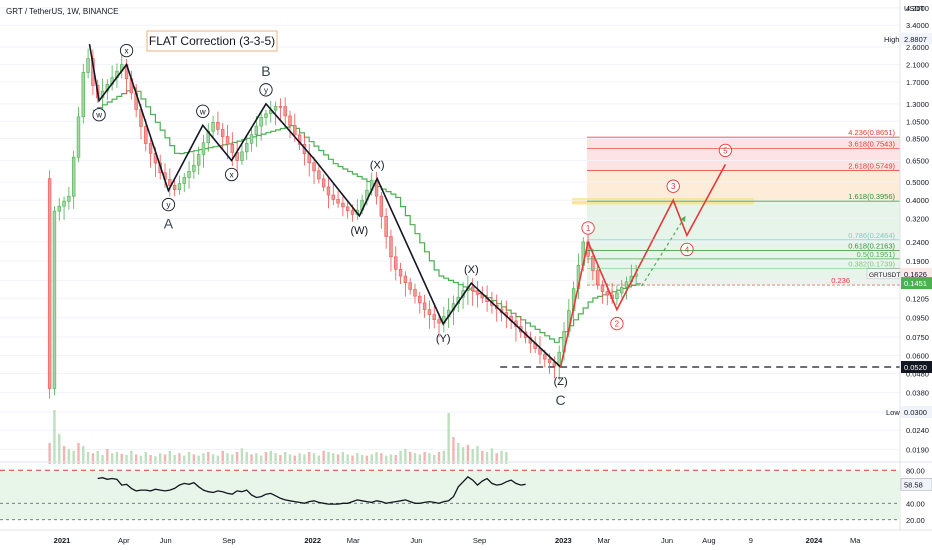 The width and height of the screenshot is (932, 550). What do you see at coordinates (917, 430) in the screenshot?
I see `price-tick-label: 0.0240` at bounding box center [917, 430].